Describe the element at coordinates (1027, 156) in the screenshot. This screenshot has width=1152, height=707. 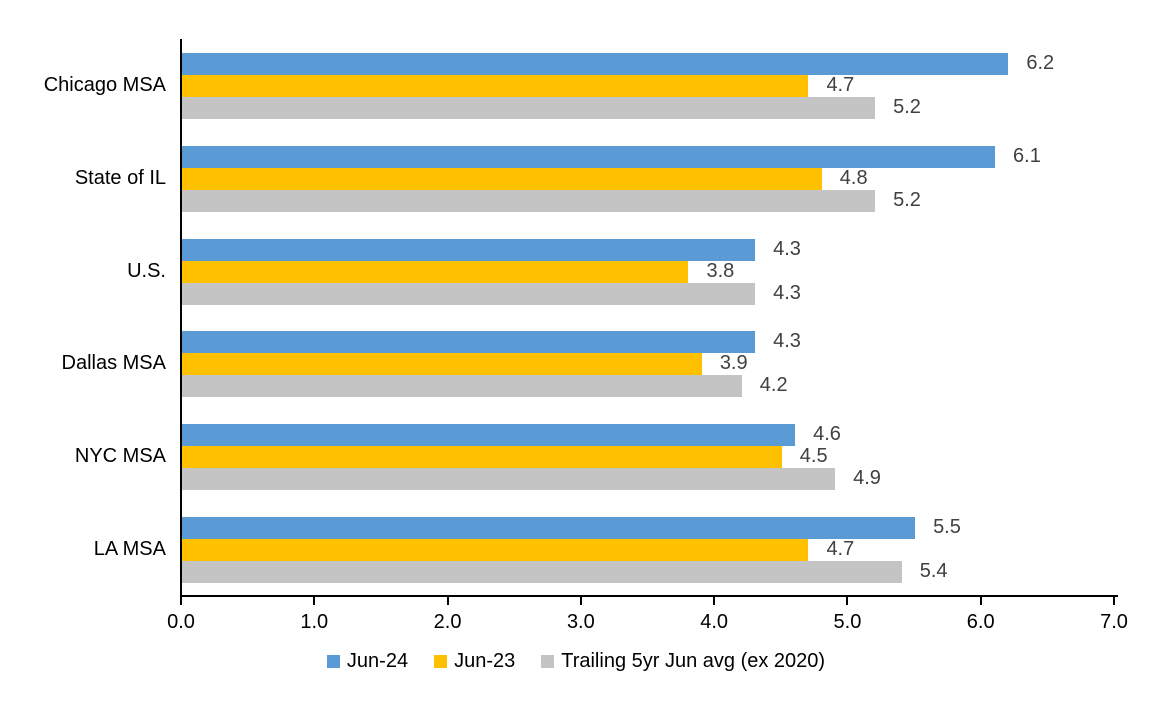
I see `bar-value-label: 6.1` at that location.